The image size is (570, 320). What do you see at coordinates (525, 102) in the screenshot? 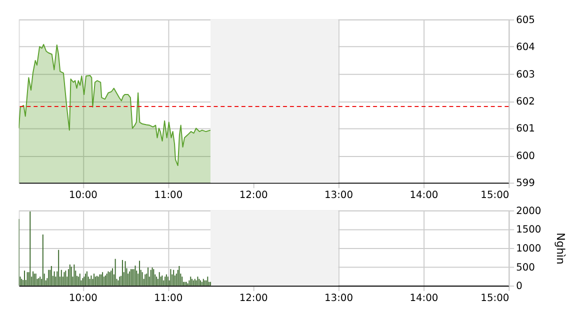
I see `y-tick-label: 602` at bounding box center [525, 102].